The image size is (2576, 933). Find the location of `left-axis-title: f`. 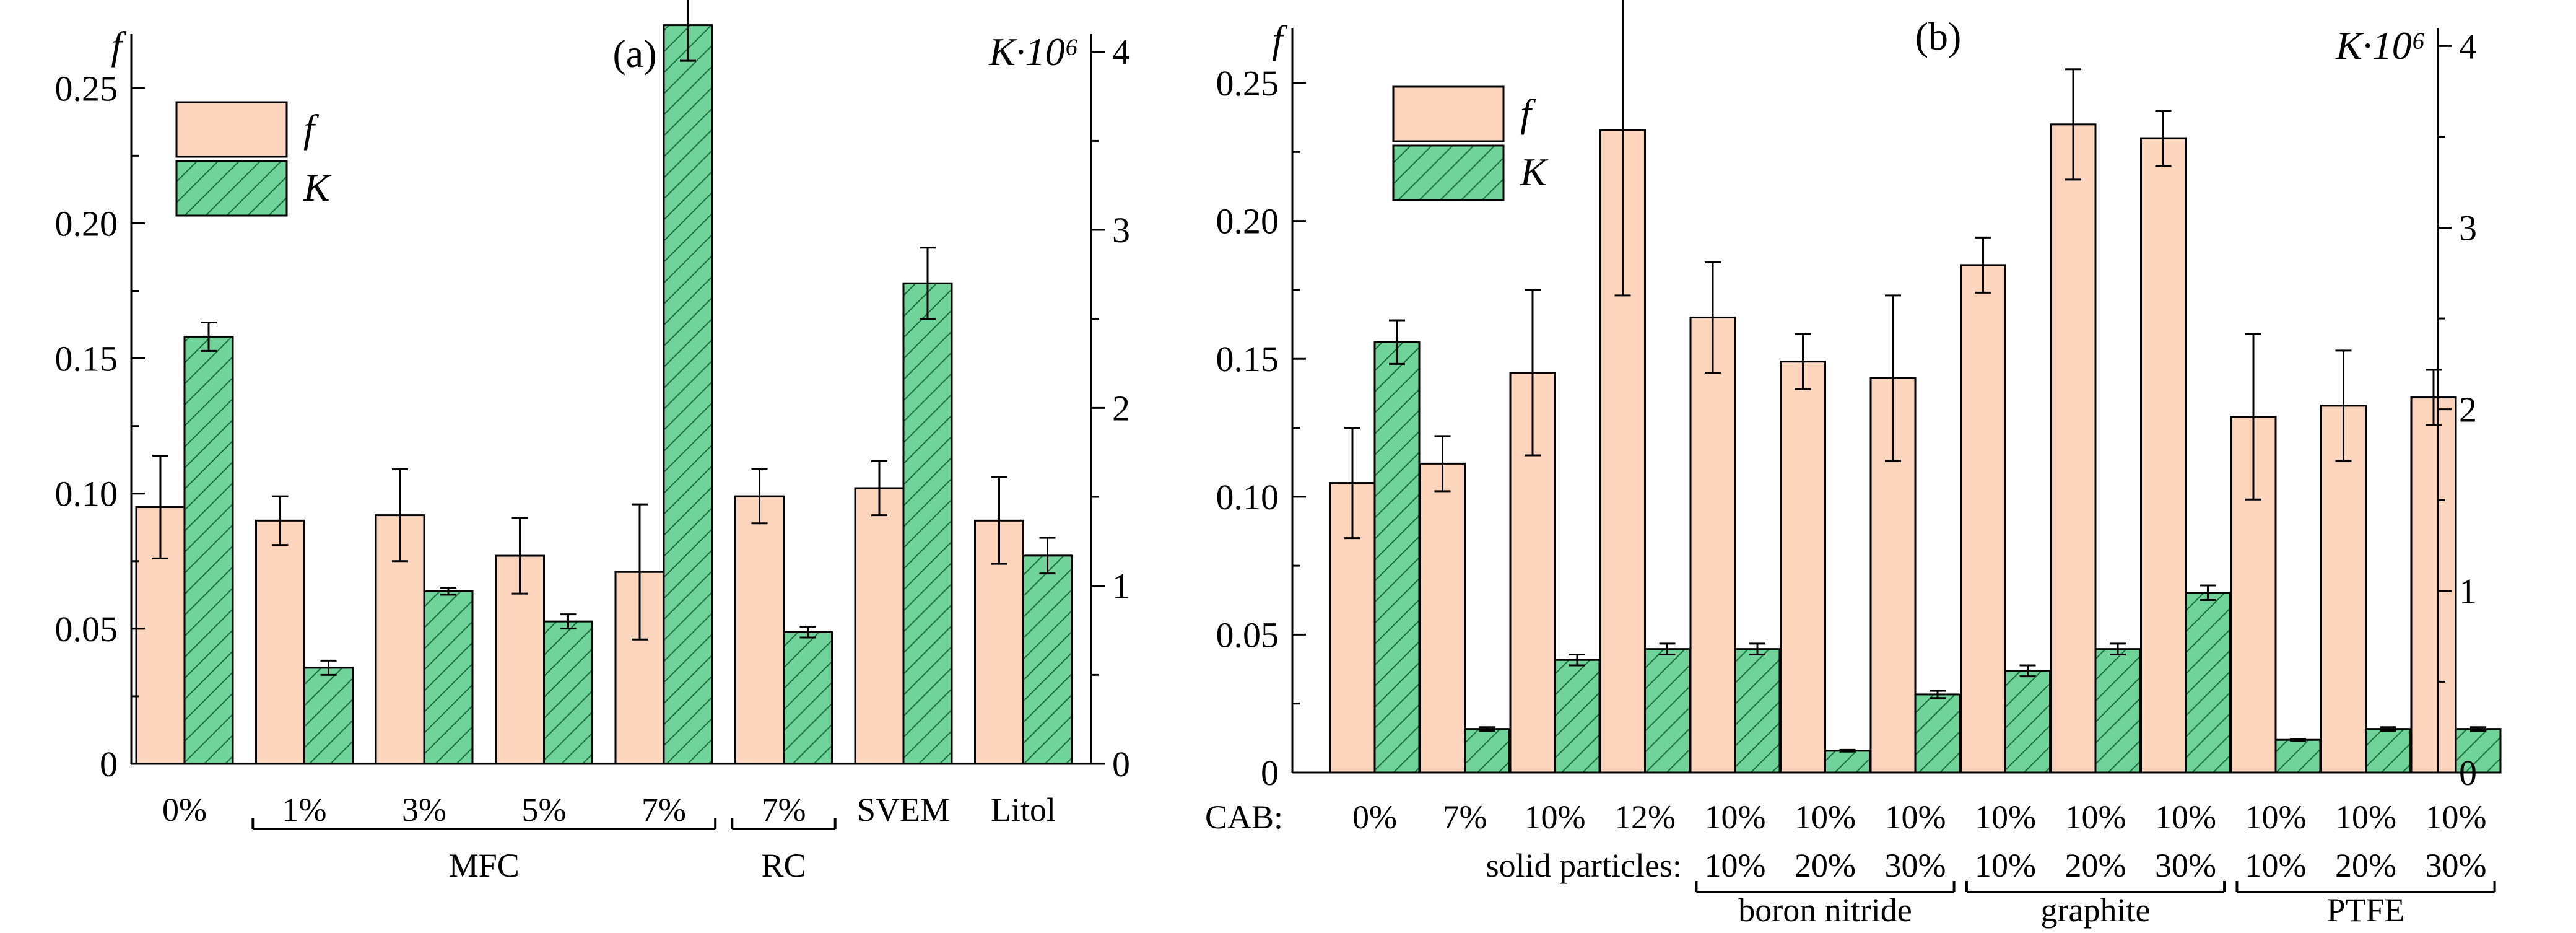

left-axis-title: f is located at coordinates (119, 46).